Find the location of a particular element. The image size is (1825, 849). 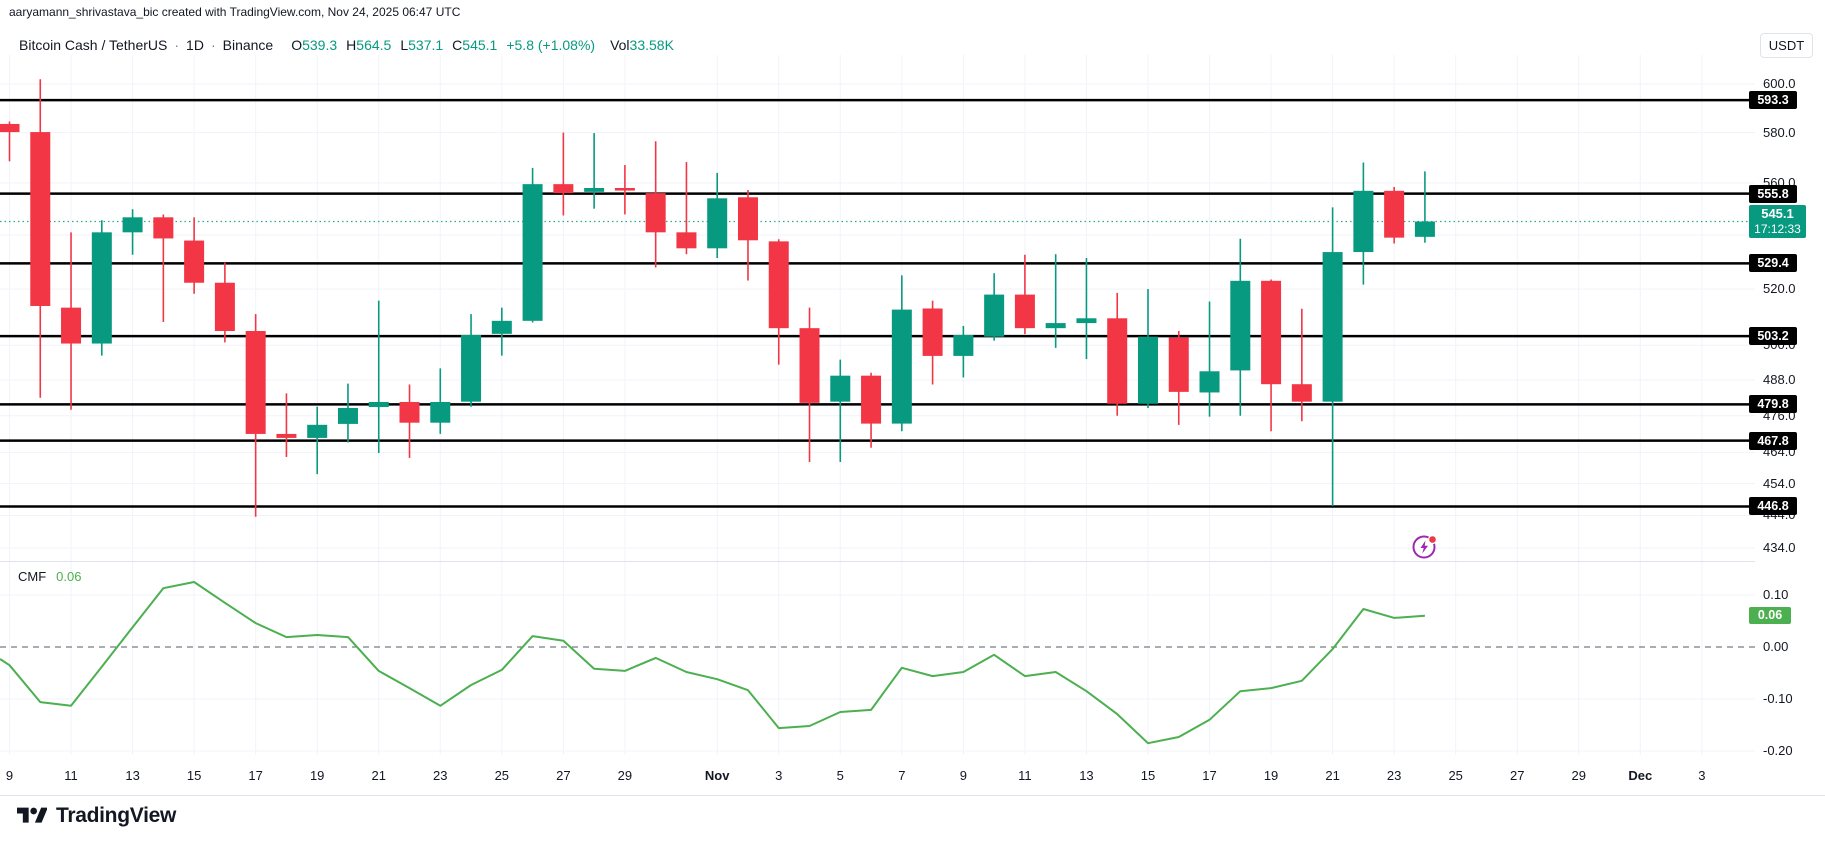

timeframe-label: 1D is located at coordinates (195, 45).